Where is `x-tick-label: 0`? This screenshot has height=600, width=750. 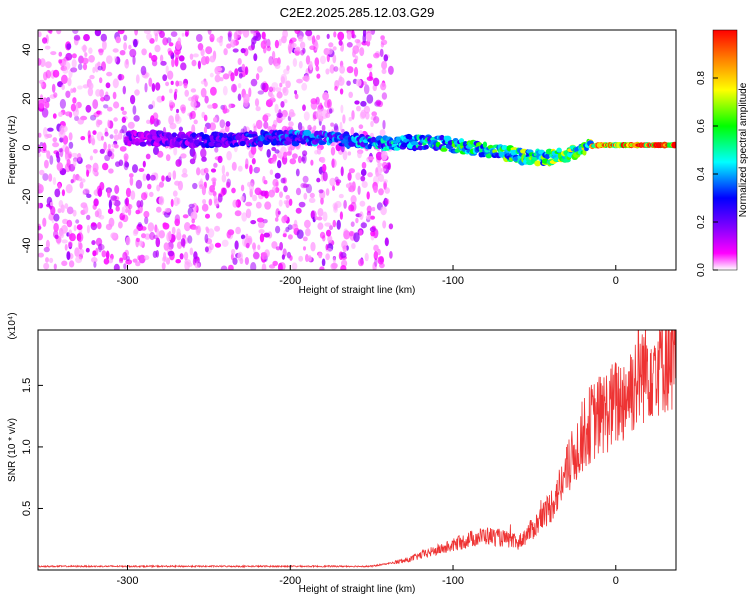 x-tick-label: 0 is located at coordinates (616, 281).